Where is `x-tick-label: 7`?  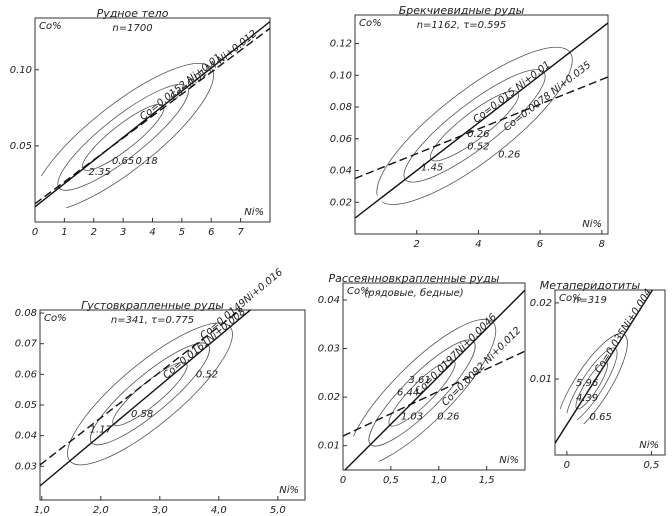
x-tick-label: 7 is located at coordinates (240, 232).